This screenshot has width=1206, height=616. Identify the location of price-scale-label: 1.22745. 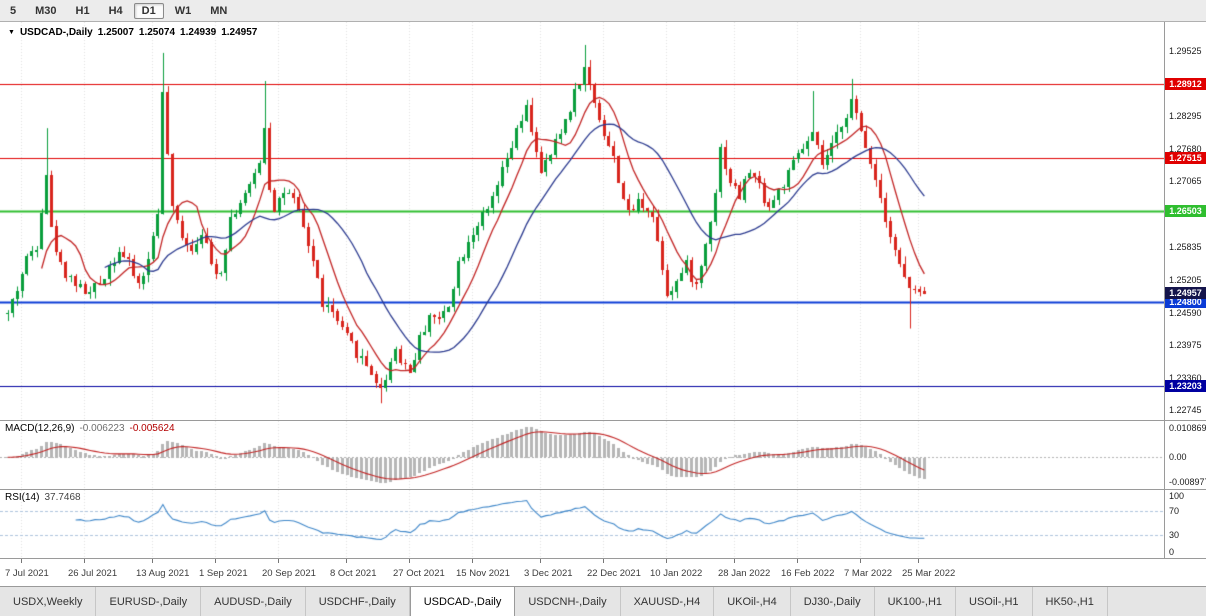
(1185, 410).